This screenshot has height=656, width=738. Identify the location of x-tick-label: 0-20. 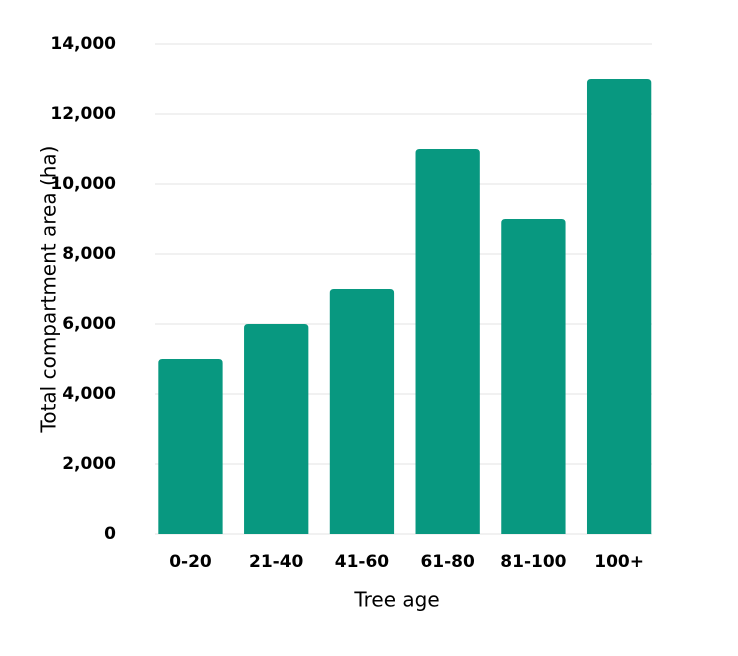
(190, 562).